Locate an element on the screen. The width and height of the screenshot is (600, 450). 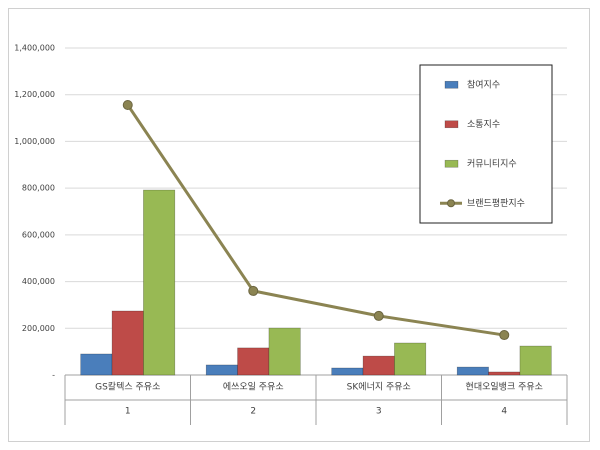
y-tick-label: 200,000 is located at coordinates (38, 328).